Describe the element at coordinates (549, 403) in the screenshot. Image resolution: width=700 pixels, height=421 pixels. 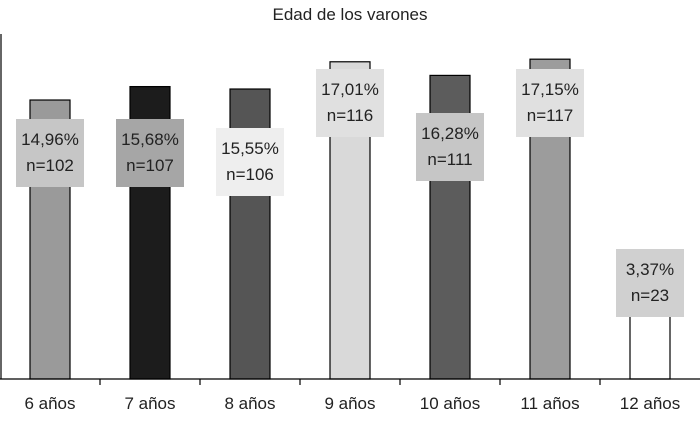
I see `x-tick-label-6: 11 años` at that location.